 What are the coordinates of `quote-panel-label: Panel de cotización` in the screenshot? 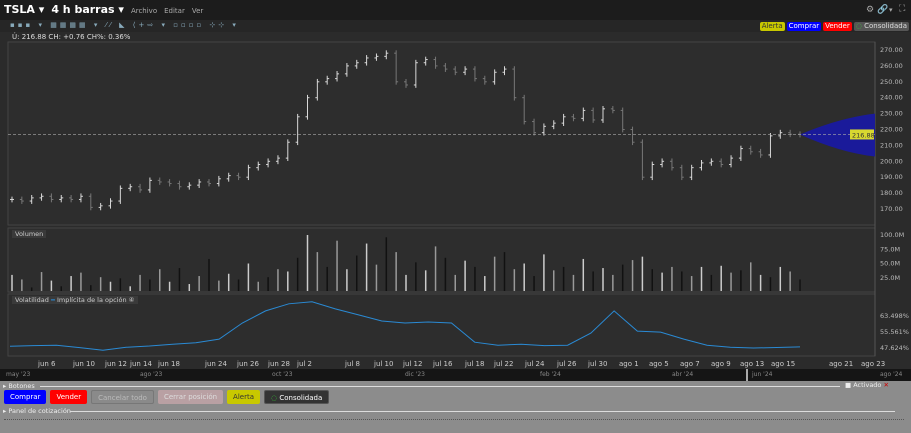 It's located at (39, 411).